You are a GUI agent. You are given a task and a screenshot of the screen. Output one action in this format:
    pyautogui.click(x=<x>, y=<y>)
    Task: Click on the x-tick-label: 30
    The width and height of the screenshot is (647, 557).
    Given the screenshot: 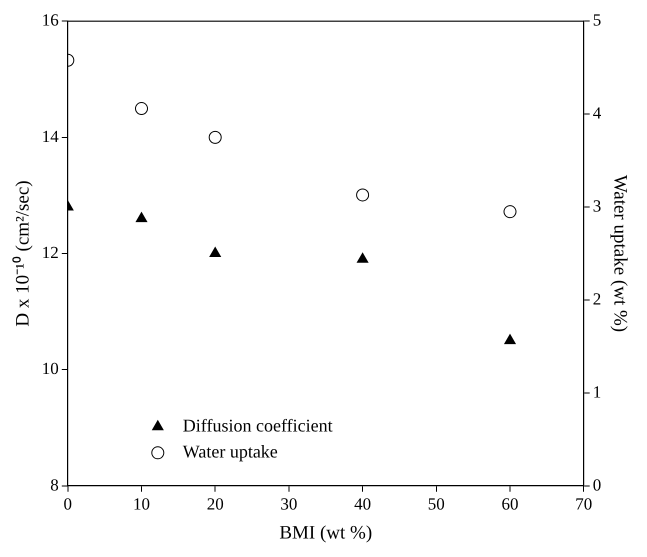 What is the action you would take?
    pyautogui.click(x=289, y=504)
    